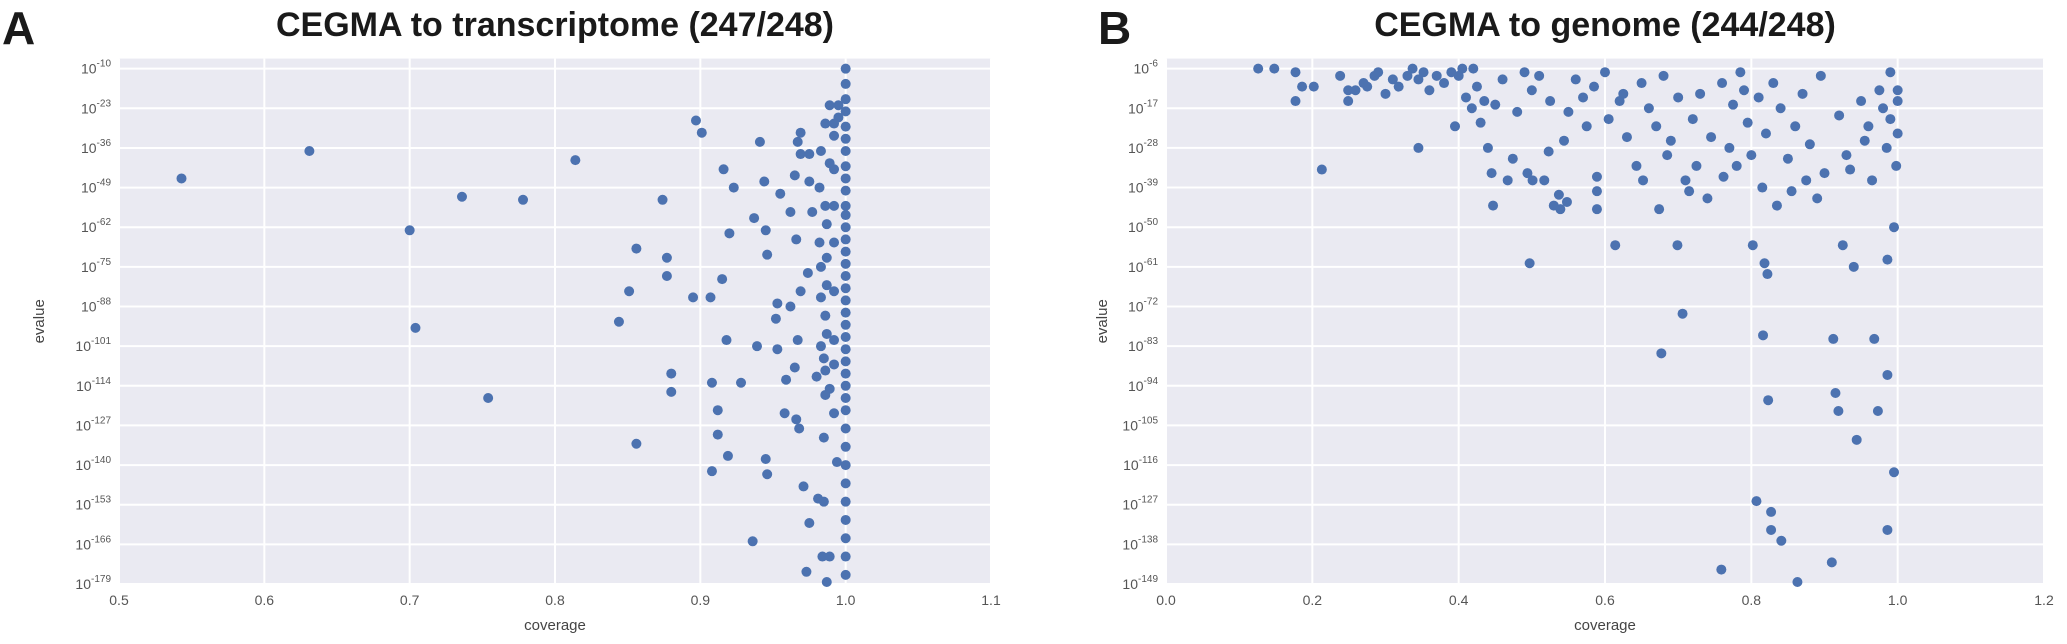  What do you see at coordinates (1153, 64) in the screenshot?
I see `y-tick-exponent: -6` at bounding box center [1153, 64].